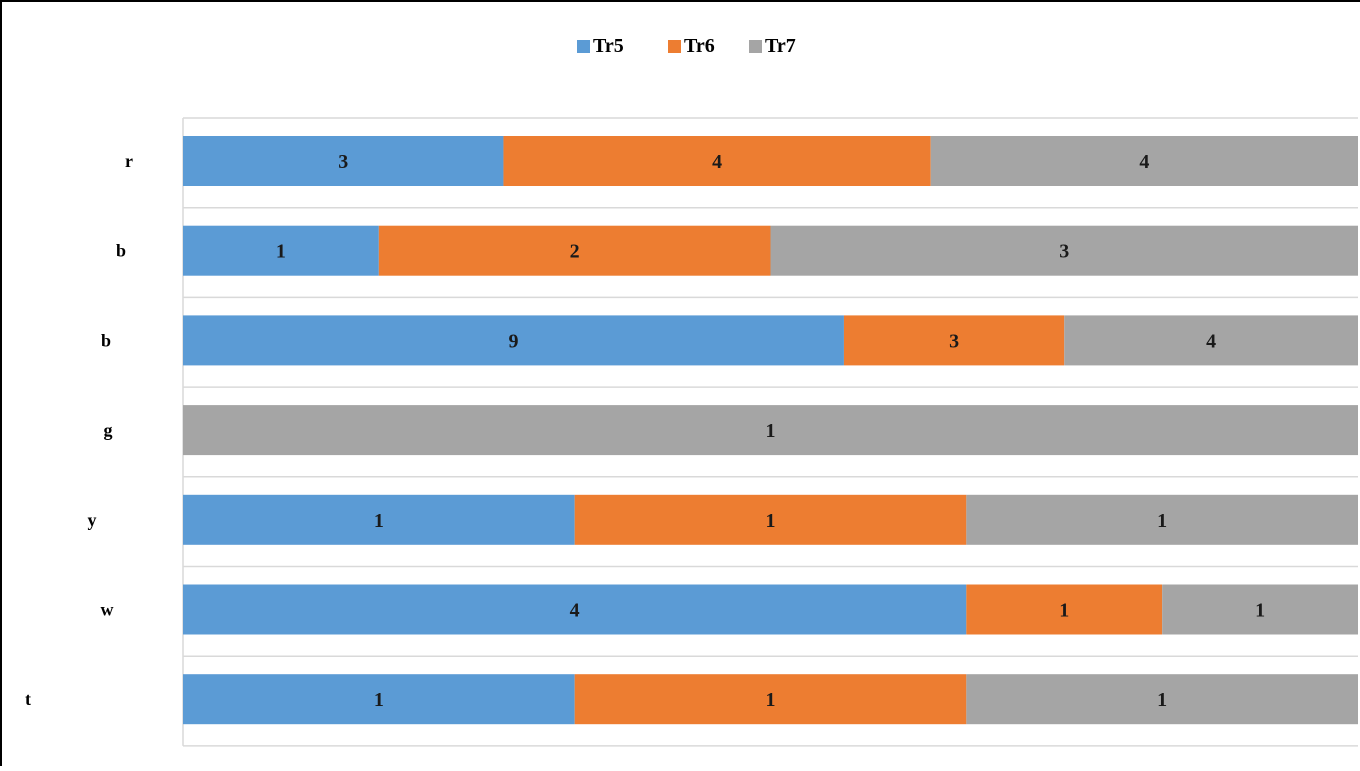  What do you see at coordinates (780, 46) in the screenshot?
I see `legend-label-tr7: Tr7` at bounding box center [780, 46].